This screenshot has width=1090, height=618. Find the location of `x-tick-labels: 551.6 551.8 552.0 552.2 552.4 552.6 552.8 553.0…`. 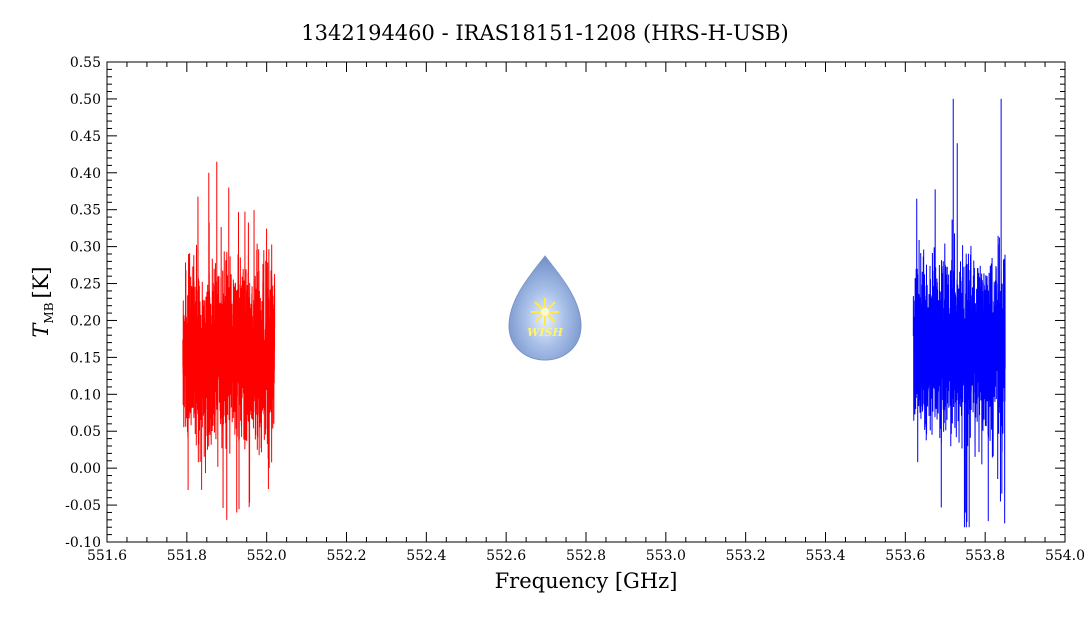

x-tick-labels: 551.6 551.8 552.0 552.2 552.4 552.6 552.8 553.0… is located at coordinates (586, 556).